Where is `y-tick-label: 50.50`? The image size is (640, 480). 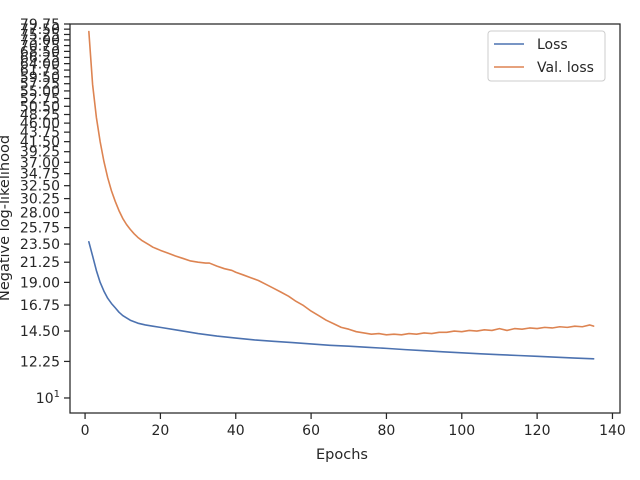 y-tick-label: 50.50 is located at coordinates (40, 107).